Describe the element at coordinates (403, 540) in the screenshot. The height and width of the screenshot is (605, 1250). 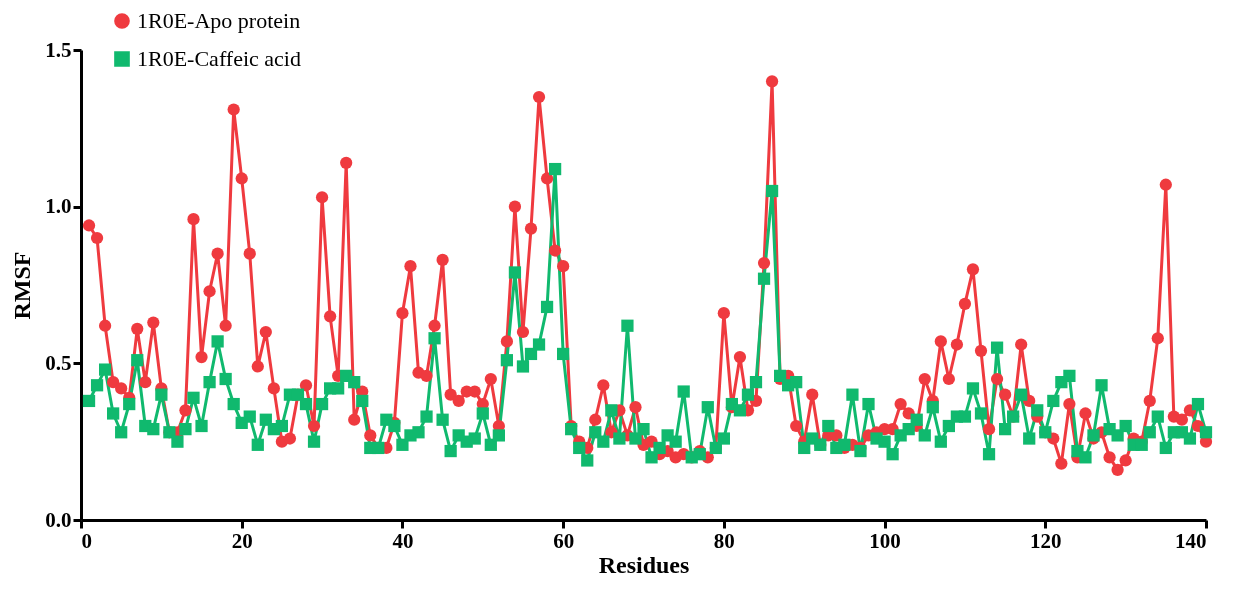
I see `x-tick-label: 40` at that location.